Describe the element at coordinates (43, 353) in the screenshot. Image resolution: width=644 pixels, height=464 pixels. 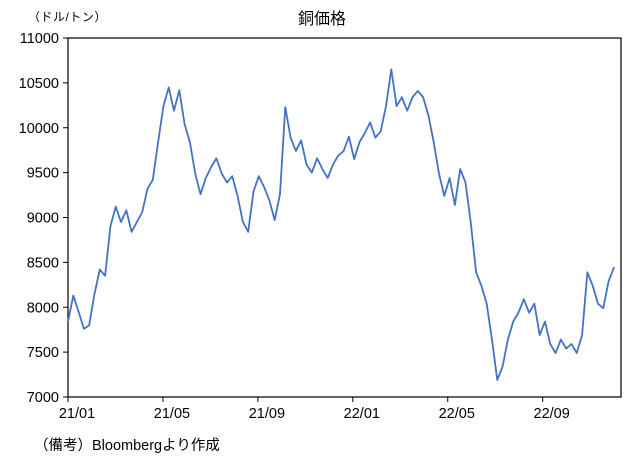
I see `y-tick-label: 7500` at that location.